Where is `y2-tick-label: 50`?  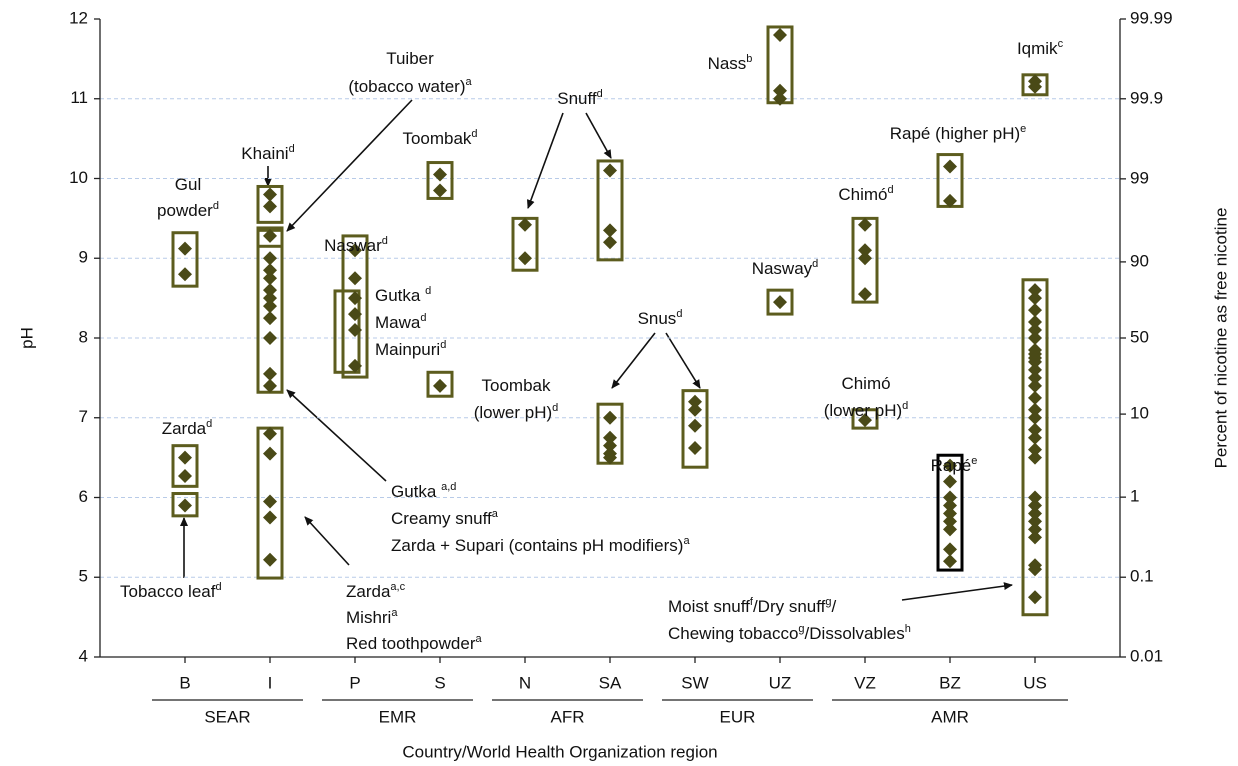
y2-tick-label: 50 is located at coordinates (1139, 336).